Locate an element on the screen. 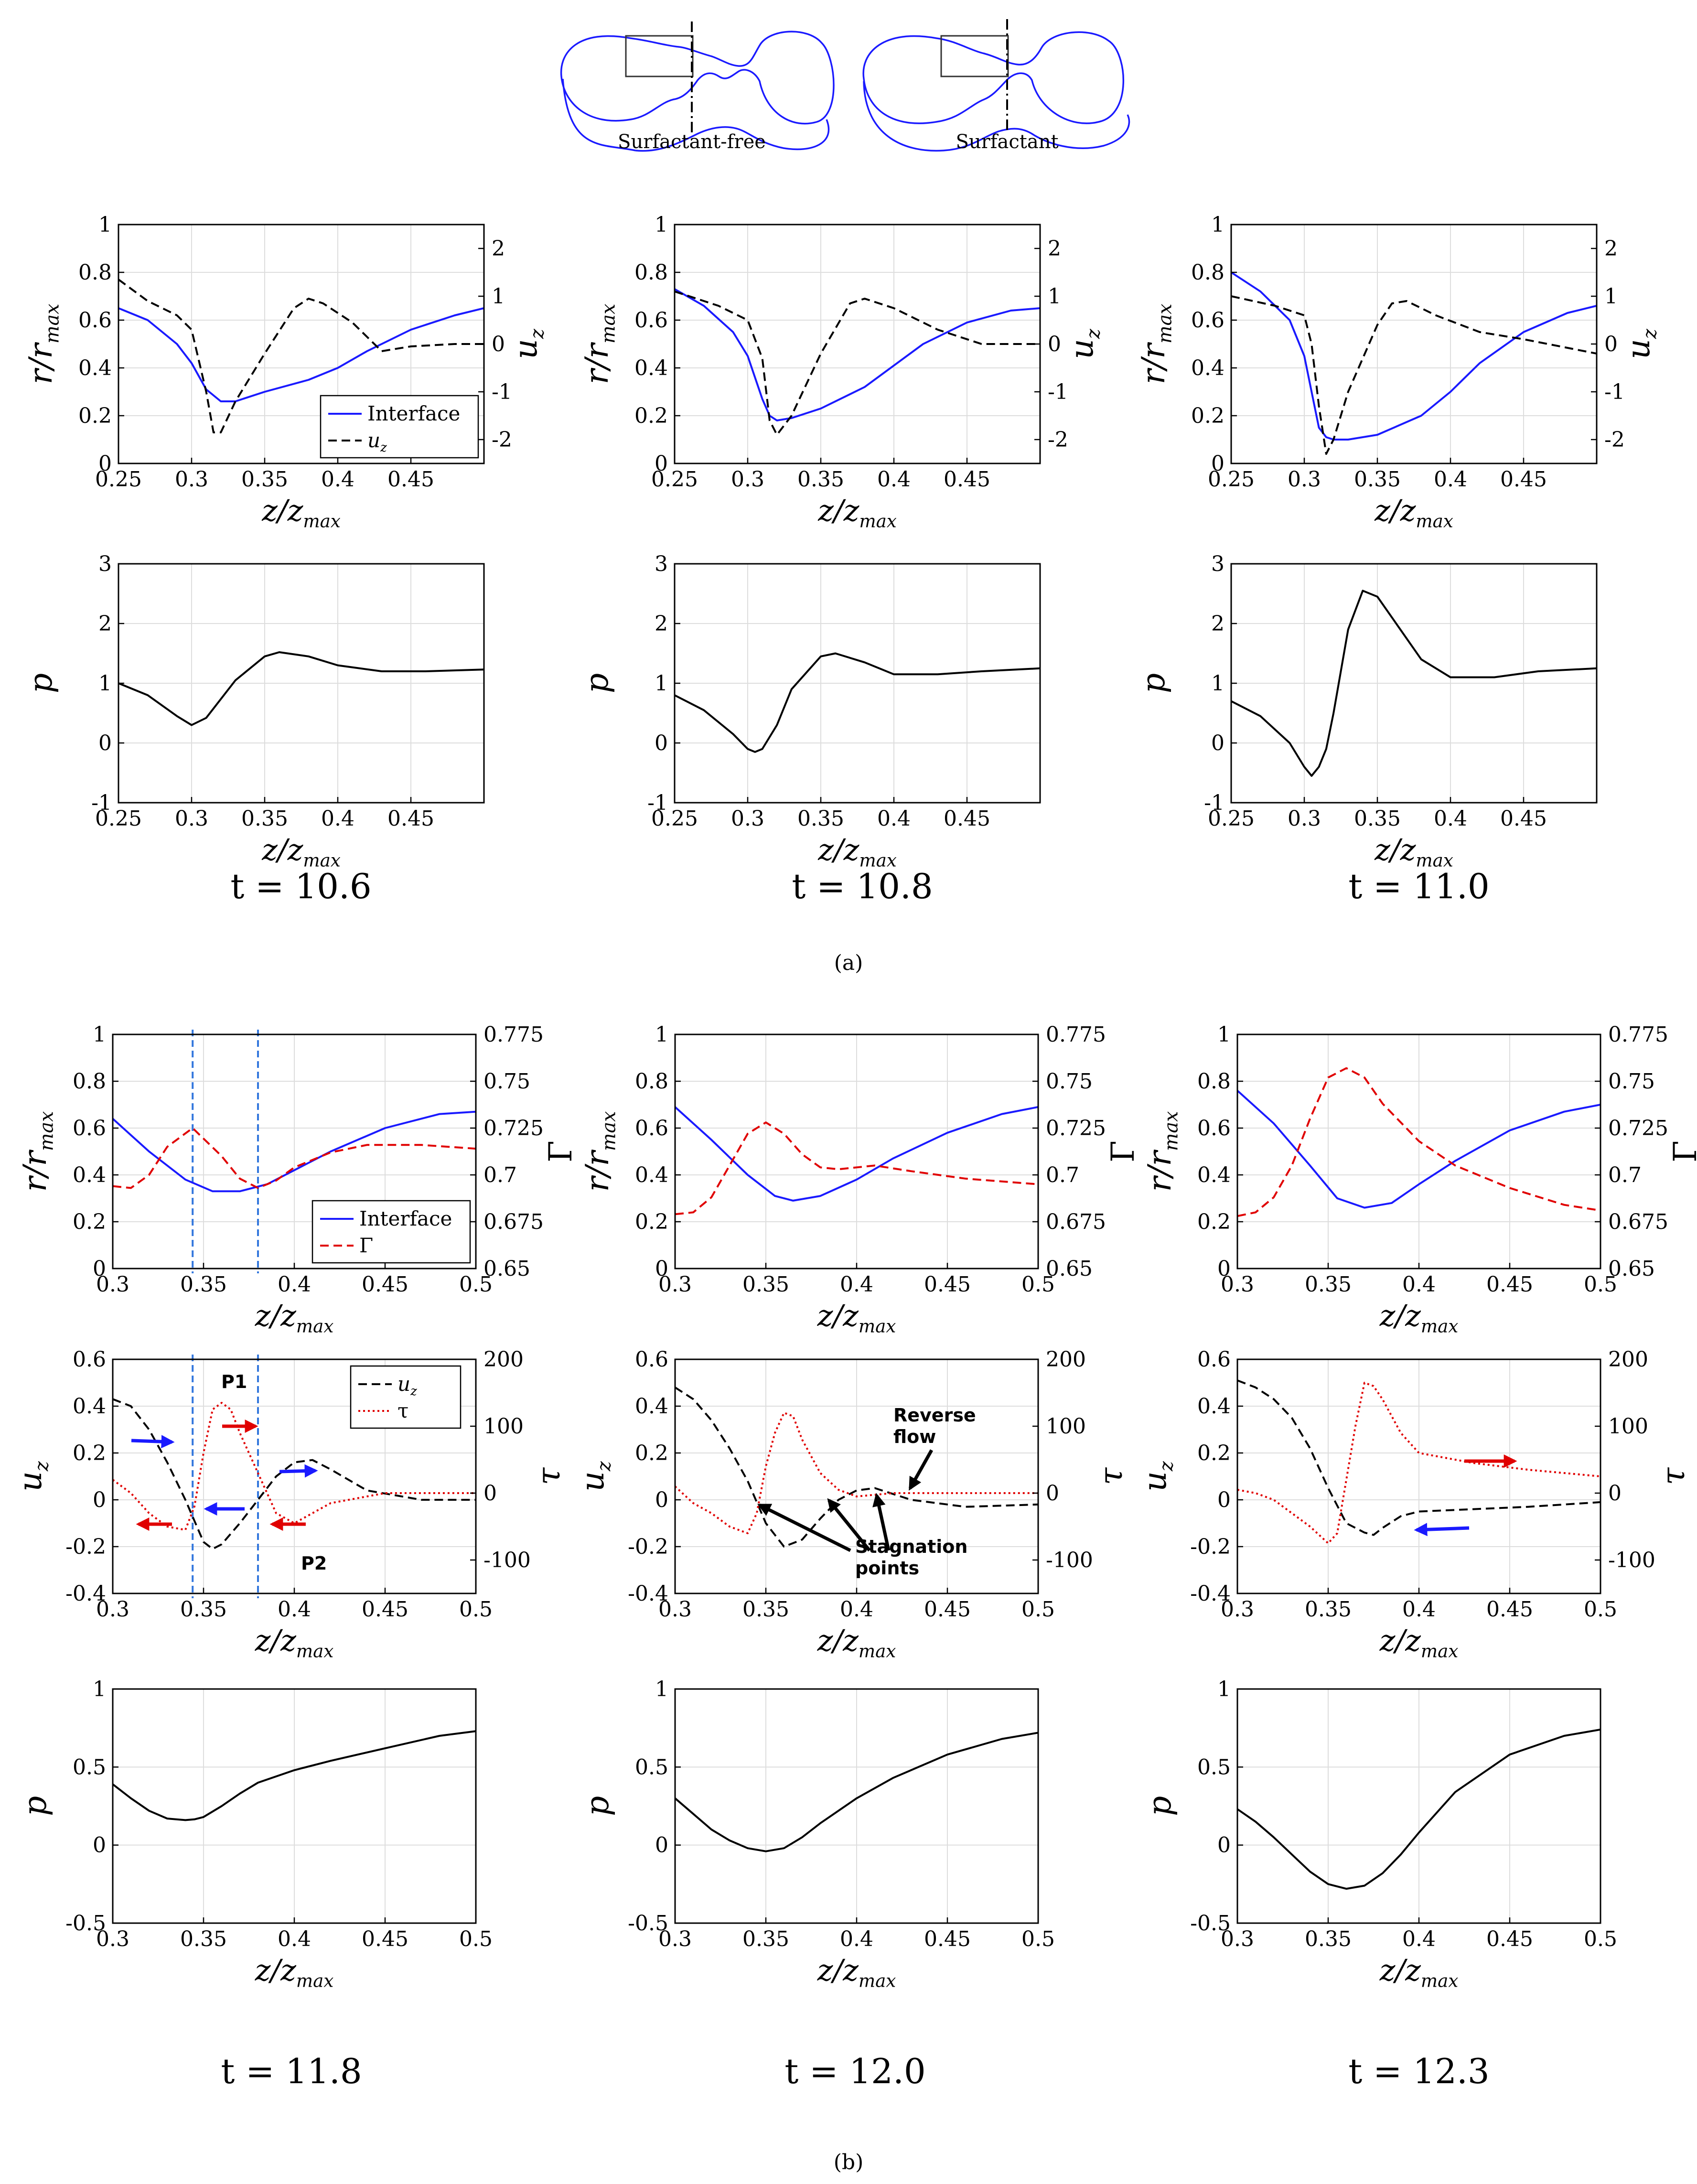 The height and width of the screenshot is (2184, 1697). drop-outline-lower-right is located at coordinates (732, 135).